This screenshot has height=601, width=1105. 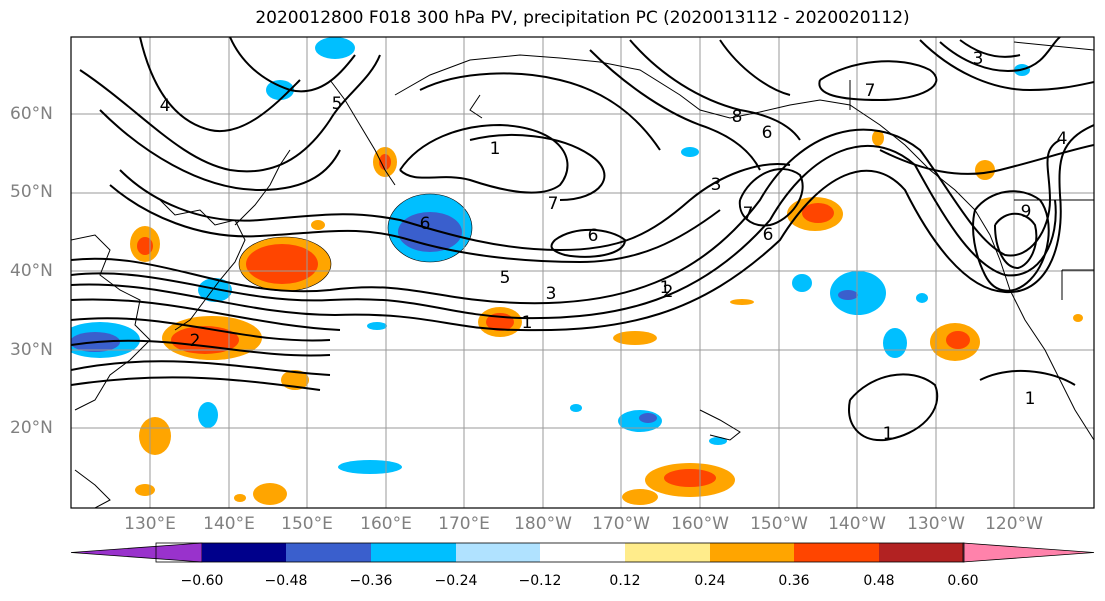 I want to click on colorbar, so click(x=582, y=552).